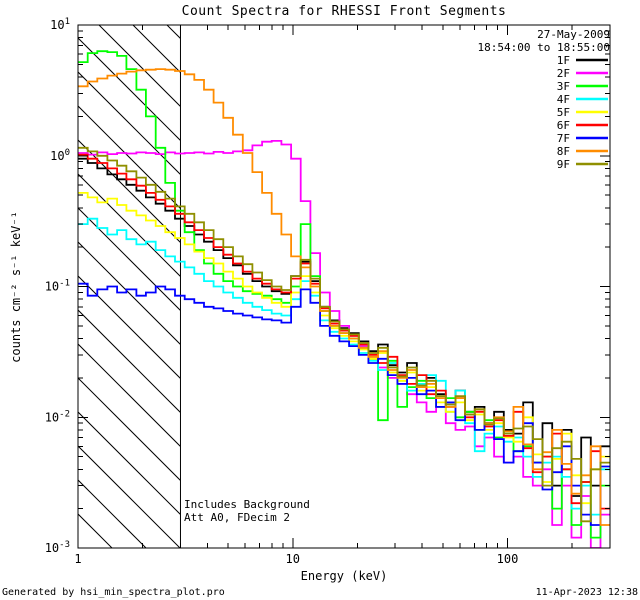  Describe the element at coordinates (60, 24) in the screenshot. I see `y-tick-label: 101` at that location.